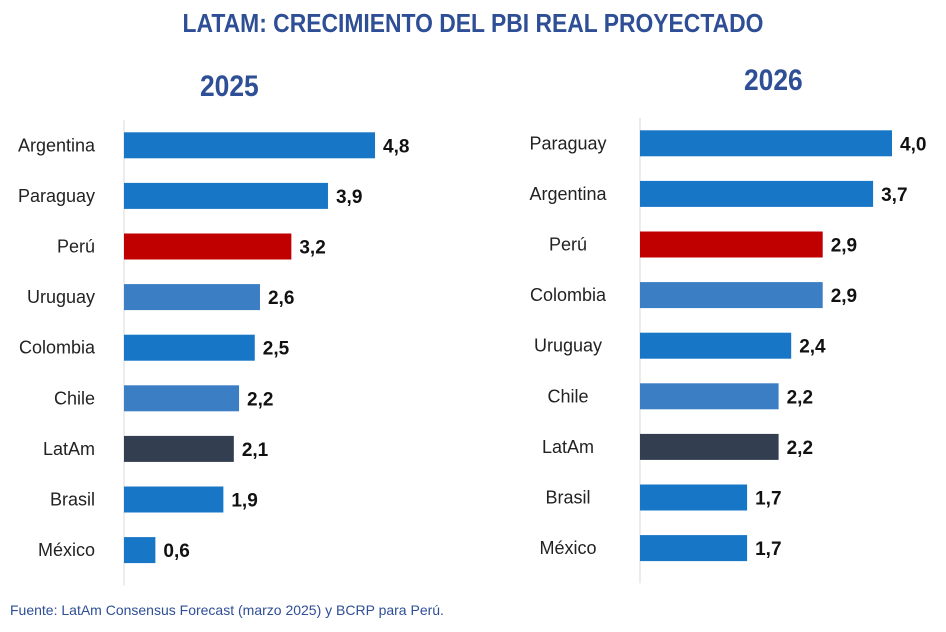 The height and width of the screenshot is (632, 946). I want to click on data-label: 2,5, so click(276, 349).